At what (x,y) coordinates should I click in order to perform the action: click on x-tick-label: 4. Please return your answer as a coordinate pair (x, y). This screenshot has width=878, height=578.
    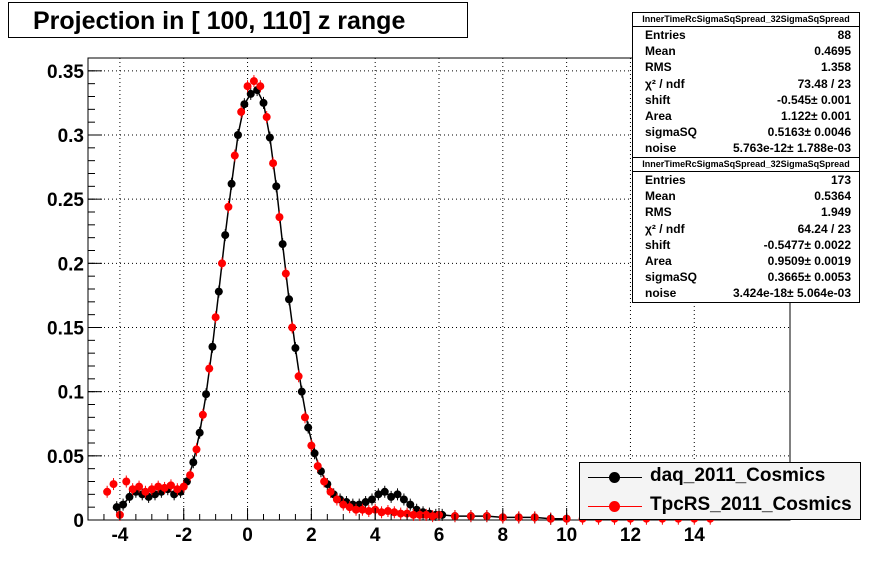
    Looking at the image, I should click on (375, 535).